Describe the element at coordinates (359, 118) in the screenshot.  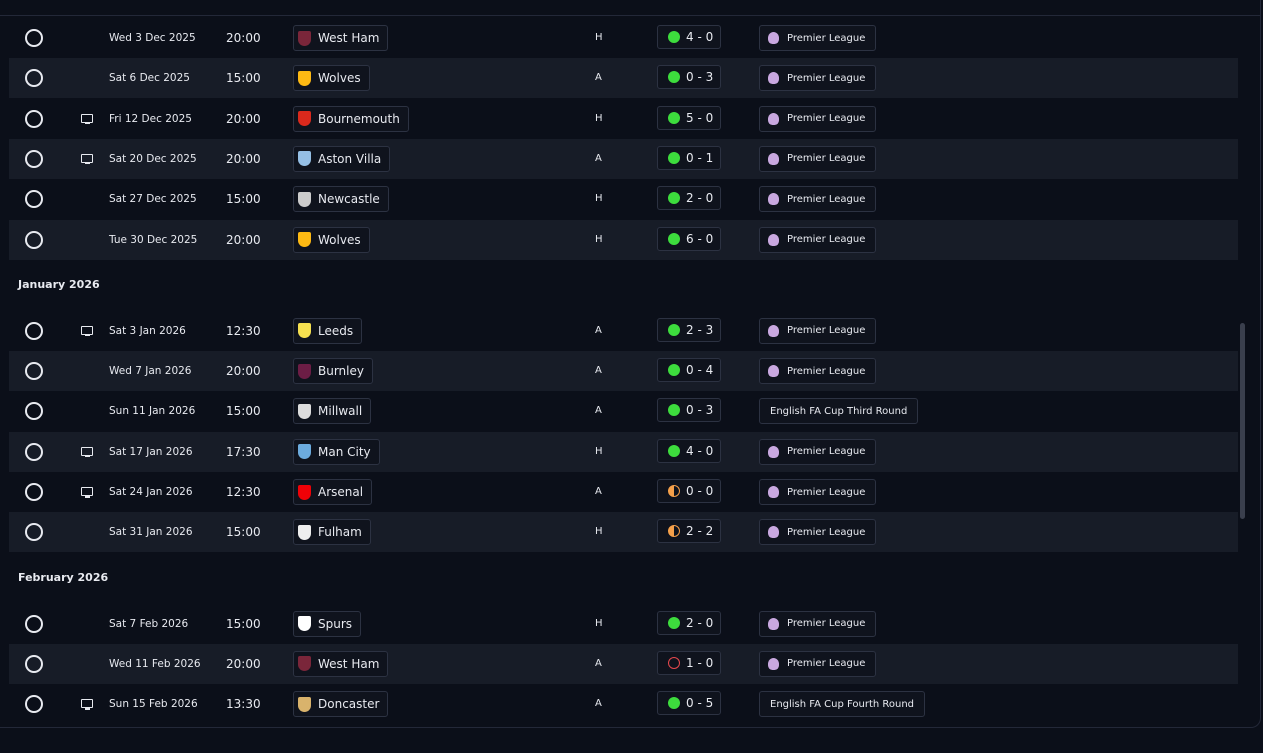
I see `opponent-name: Bournemouth` at that location.